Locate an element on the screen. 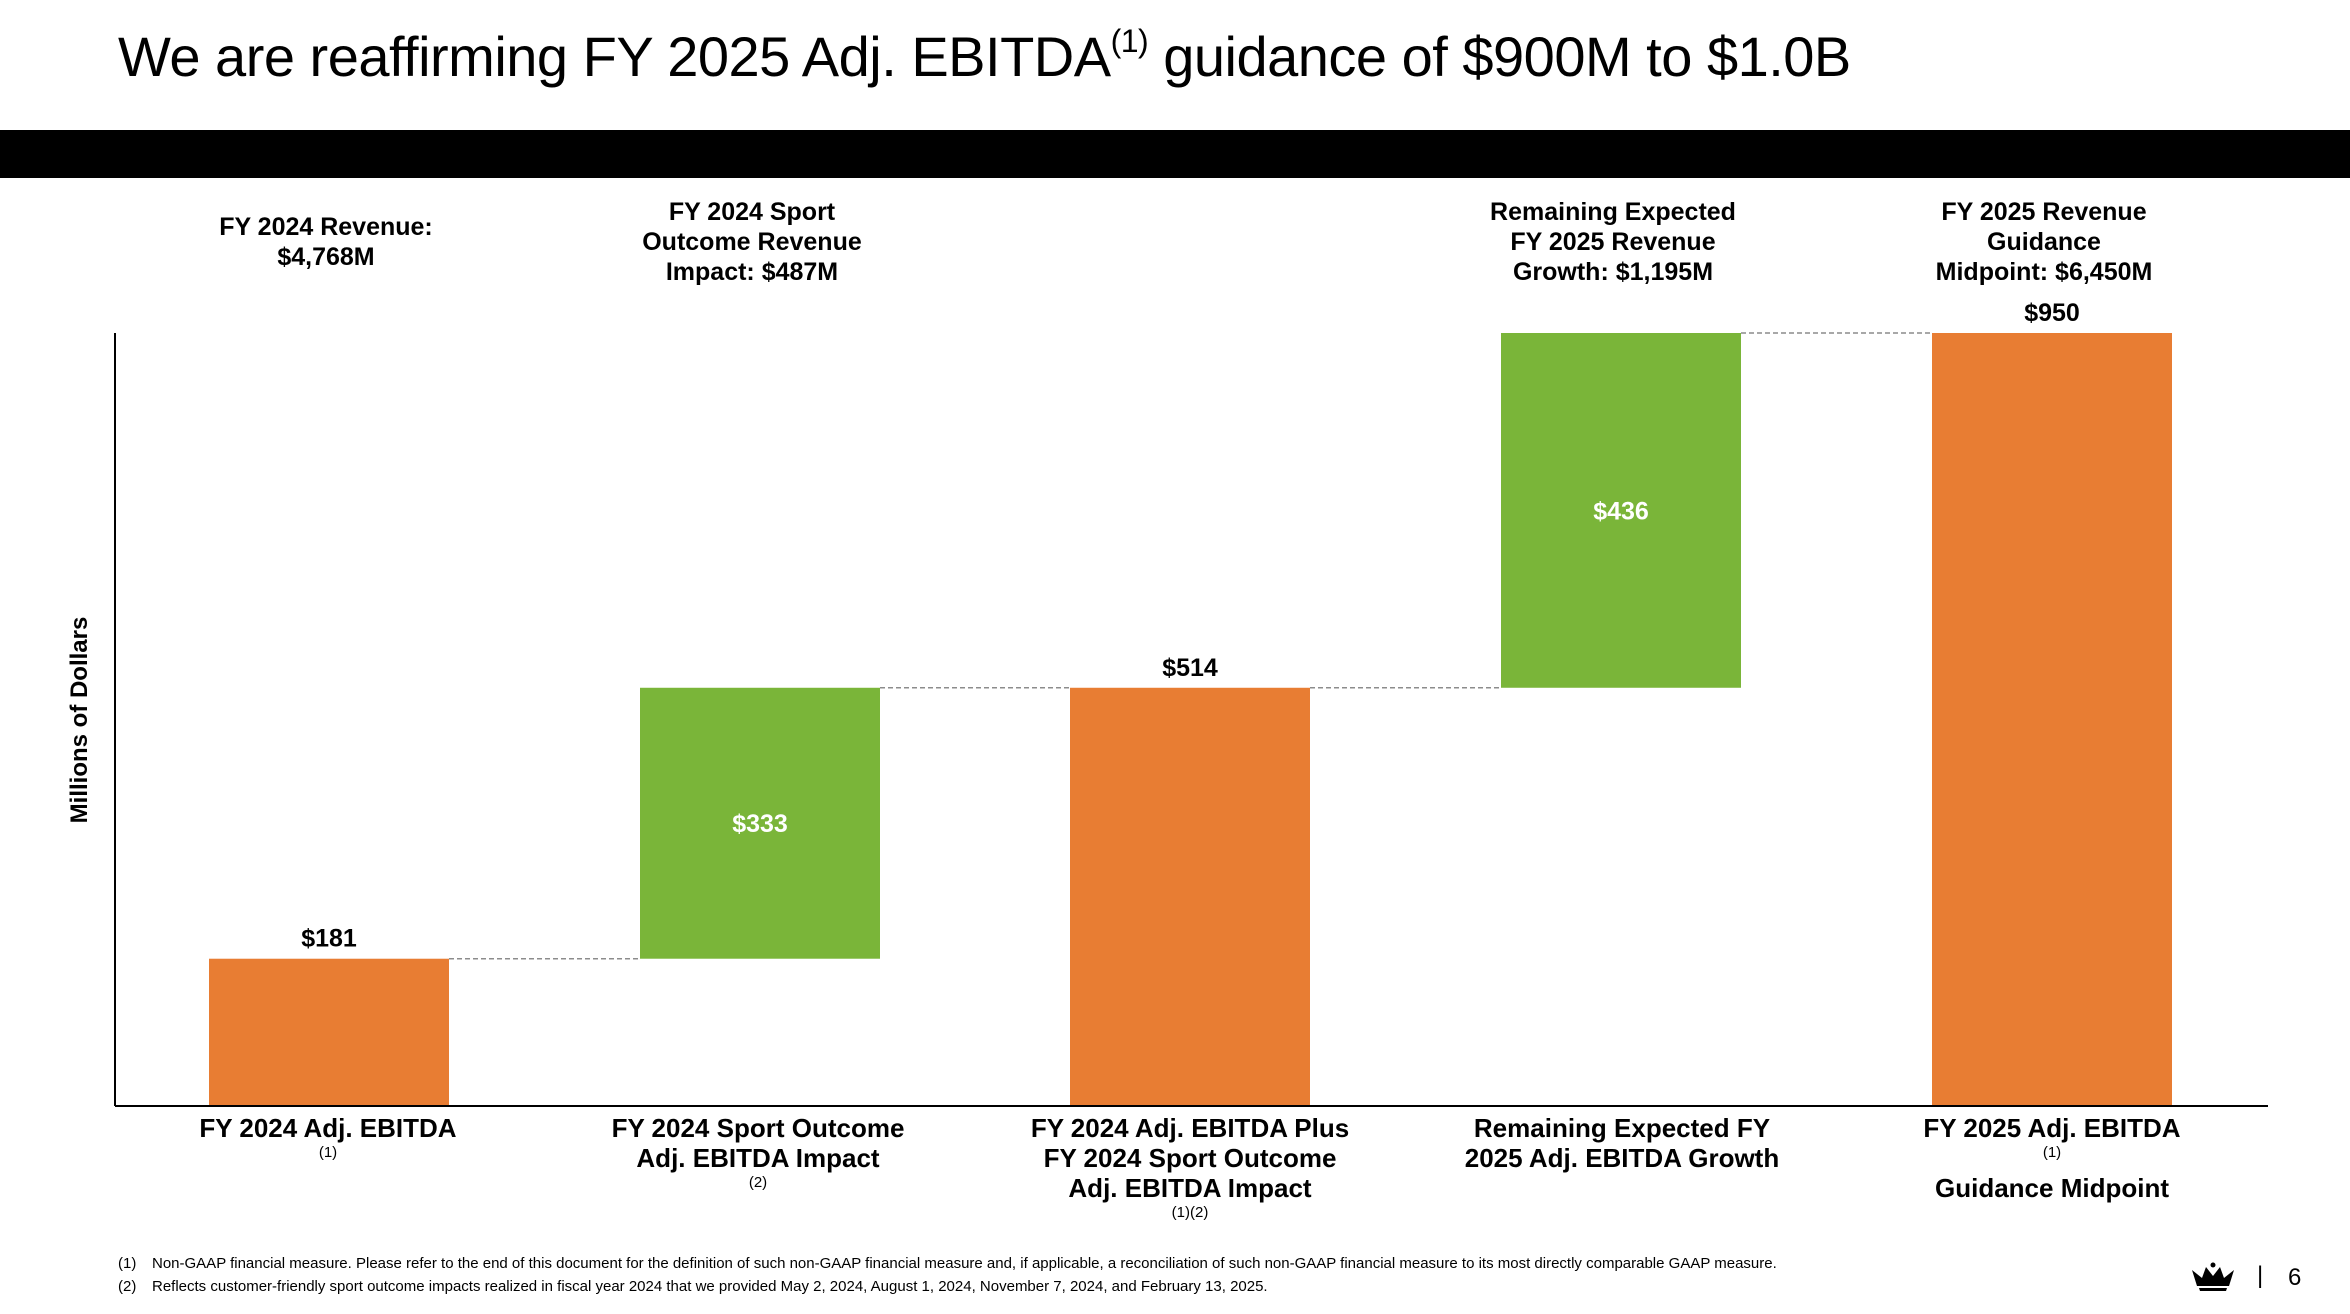 This screenshot has width=2350, height=1314. category-line-text: 2025 Adj. EBITDA Growth is located at coordinates (1622, 1158).